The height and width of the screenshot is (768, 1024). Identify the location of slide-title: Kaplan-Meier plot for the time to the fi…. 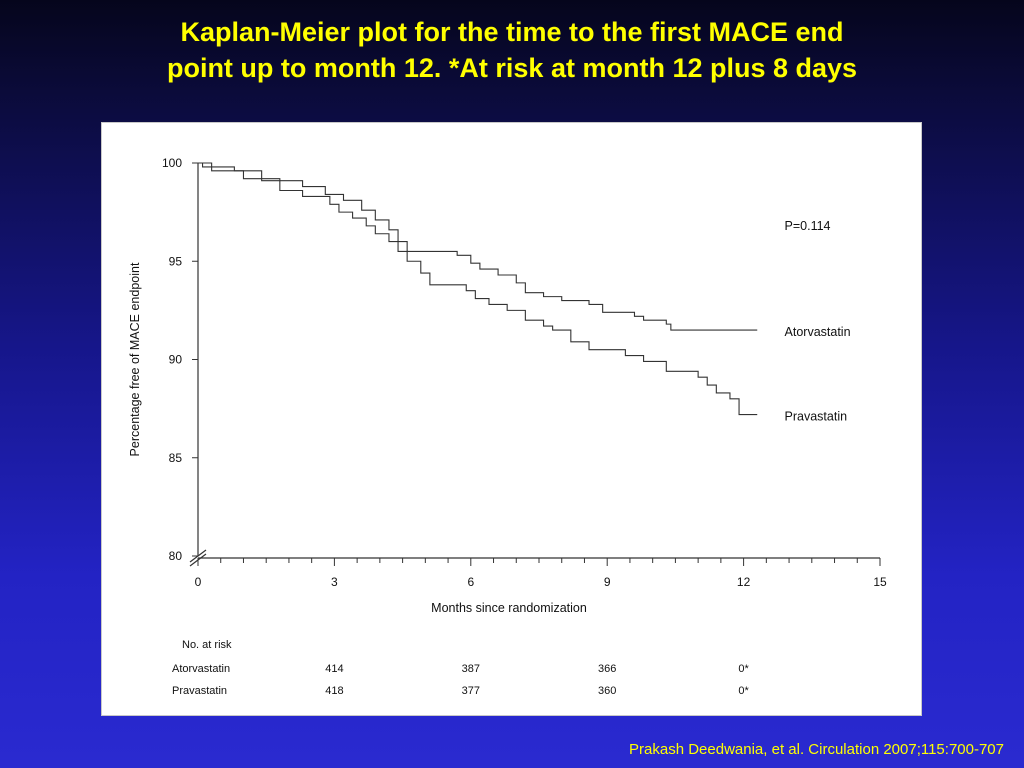
(512, 50).